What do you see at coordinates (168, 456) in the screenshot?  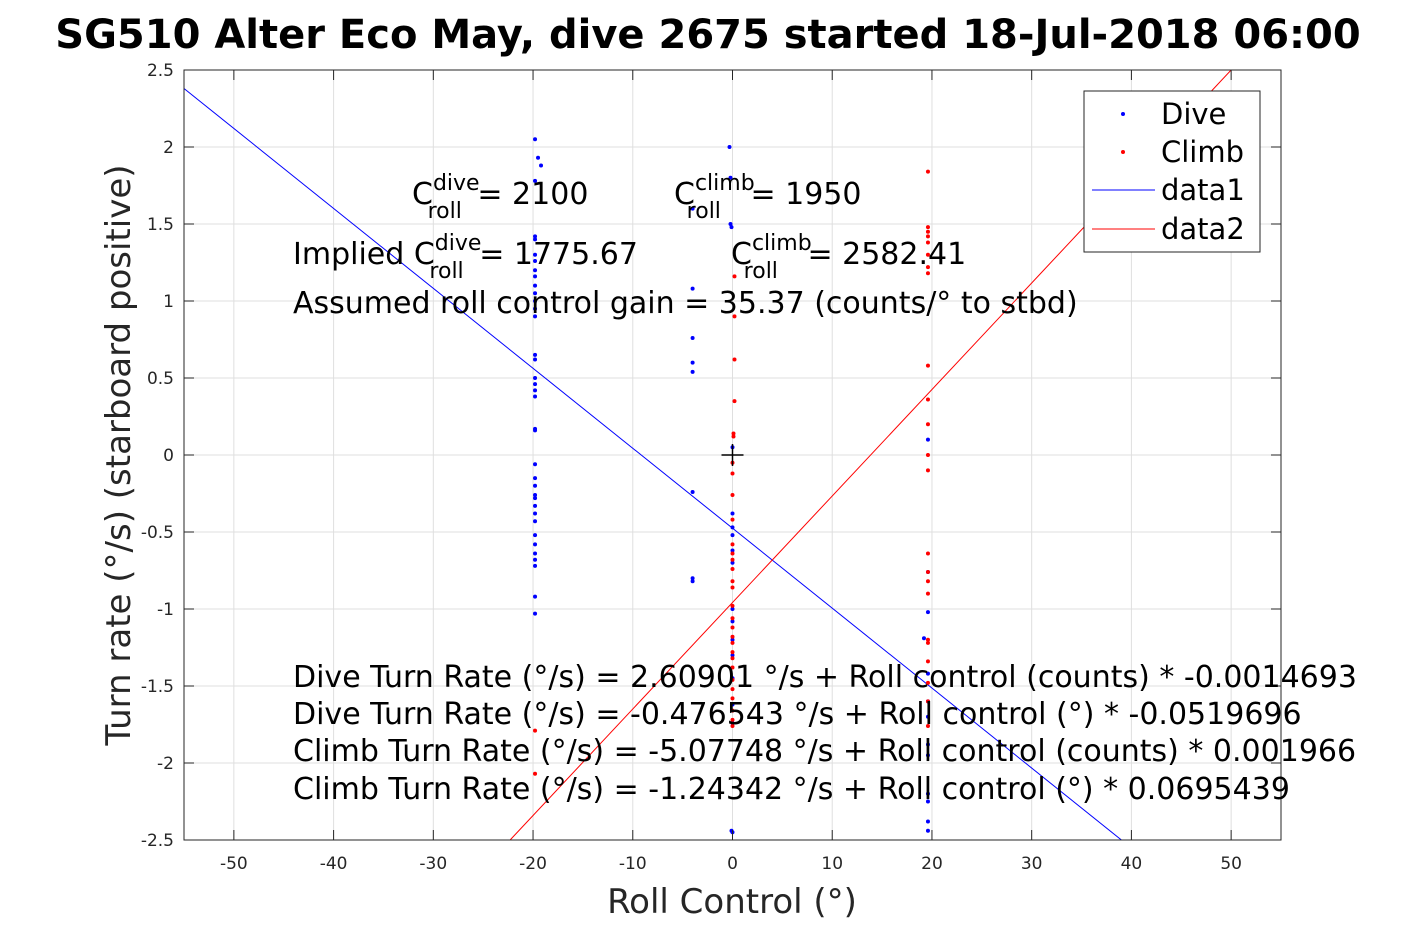 I see `y-tick-label: 0` at bounding box center [168, 456].